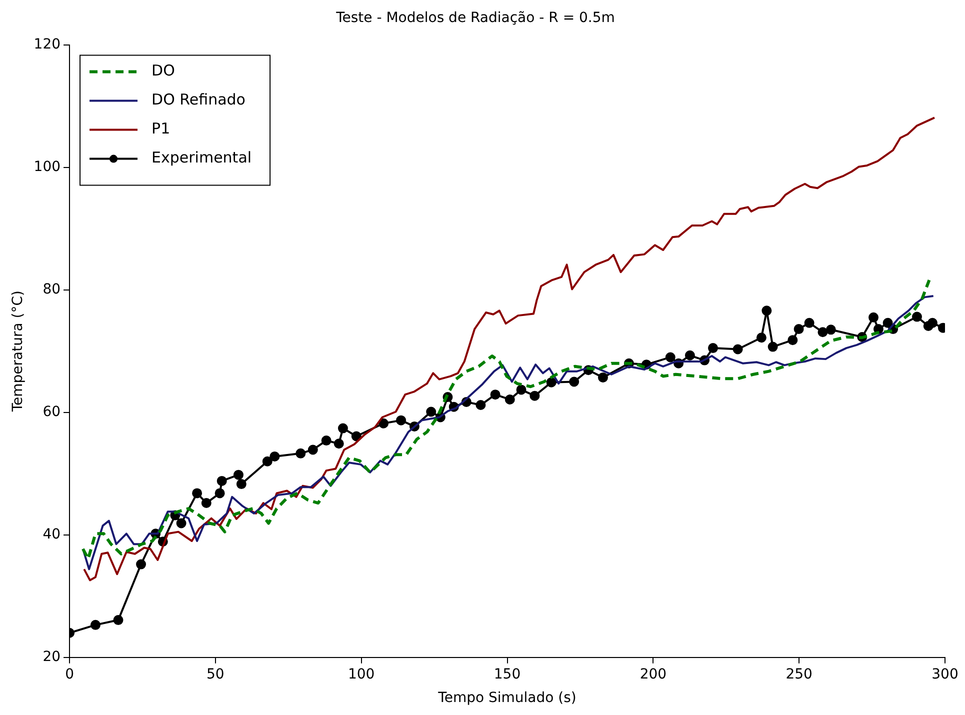  Describe the element at coordinates (507, 674) in the screenshot. I see `x-tick-label: 150` at that location.